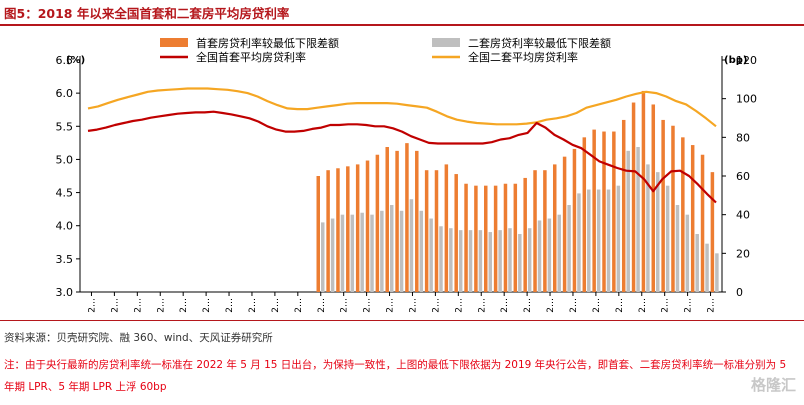 The width and height of the screenshot is (804, 405). What do you see at coordinates (739, 292) in the screenshot?
I see `right-axis-tick-label: 0` at bounding box center [739, 292].